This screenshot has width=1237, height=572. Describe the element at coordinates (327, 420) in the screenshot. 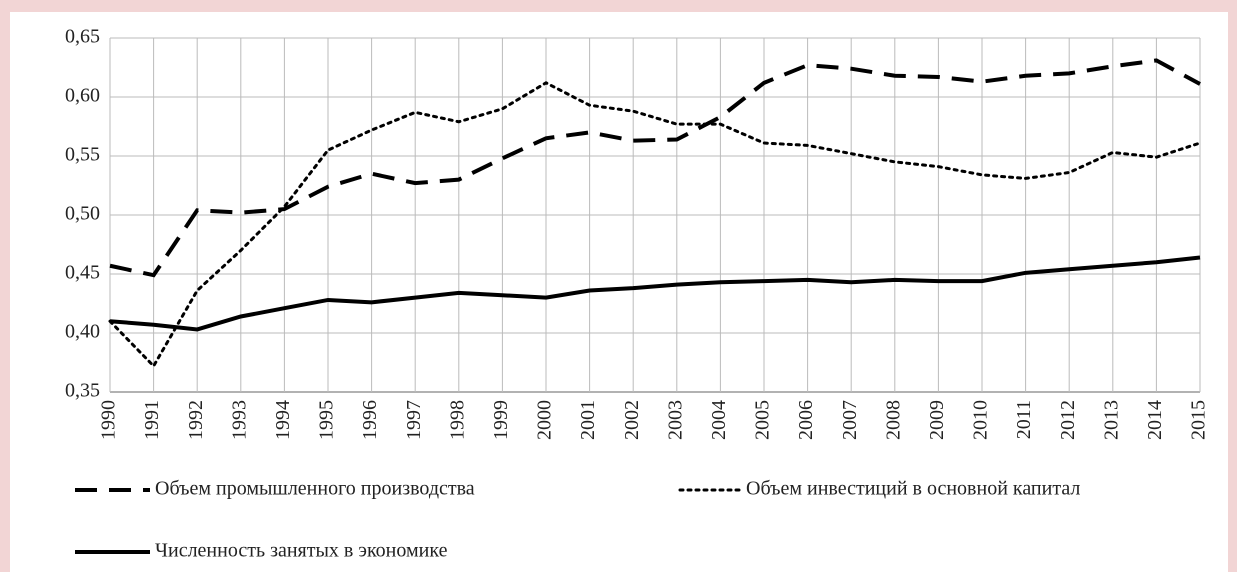

I see `x-tick-label: 1995` at that location.